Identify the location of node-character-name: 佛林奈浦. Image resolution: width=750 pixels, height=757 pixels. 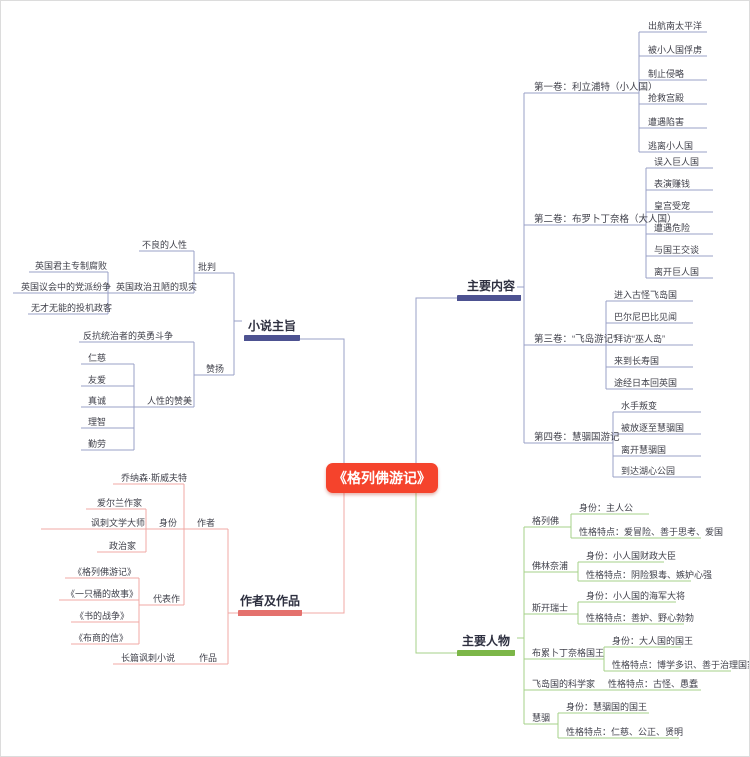
(550, 566).